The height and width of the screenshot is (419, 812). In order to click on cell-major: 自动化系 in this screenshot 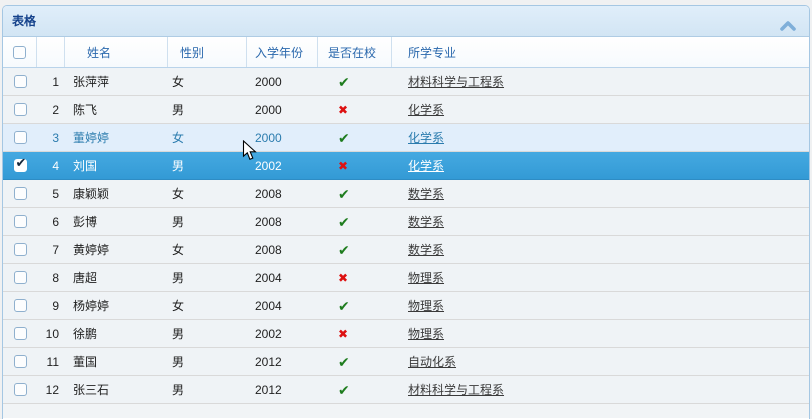, I will do `click(600, 361)`.